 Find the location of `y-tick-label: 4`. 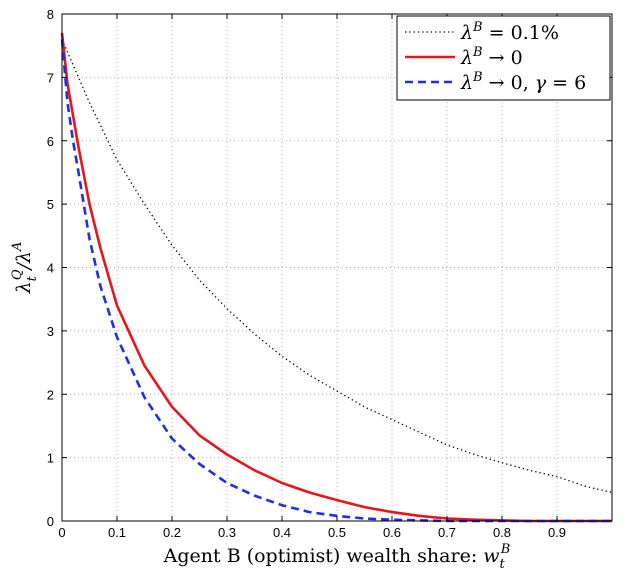

y-tick-label: 4 is located at coordinates (50, 268).